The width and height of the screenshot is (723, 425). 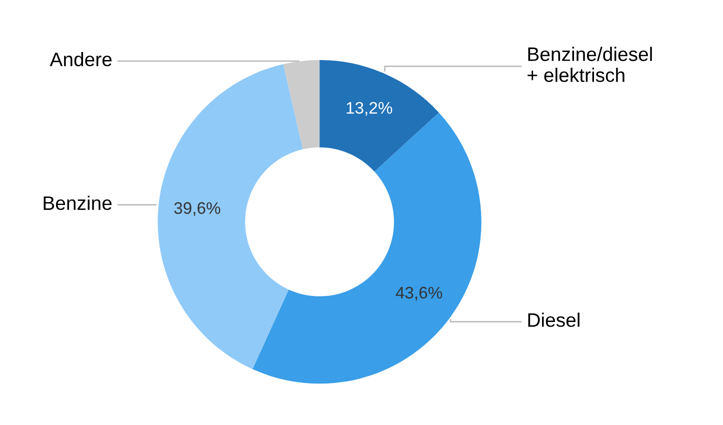 What do you see at coordinates (81, 59) in the screenshot?
I see `slice-label: Andere` at bounding box center [81, 59].